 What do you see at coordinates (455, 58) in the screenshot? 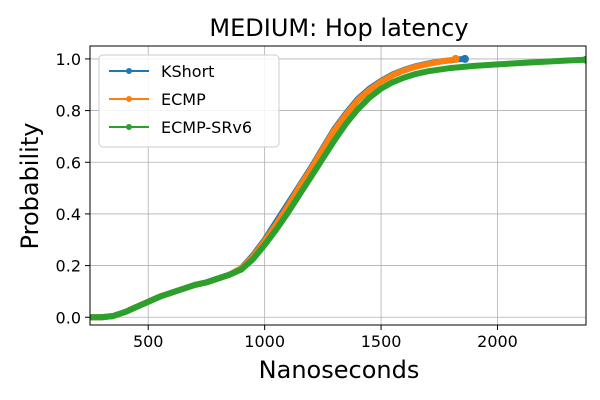
I see `series-end-point-ecmp` at bounding box center [455, 58].